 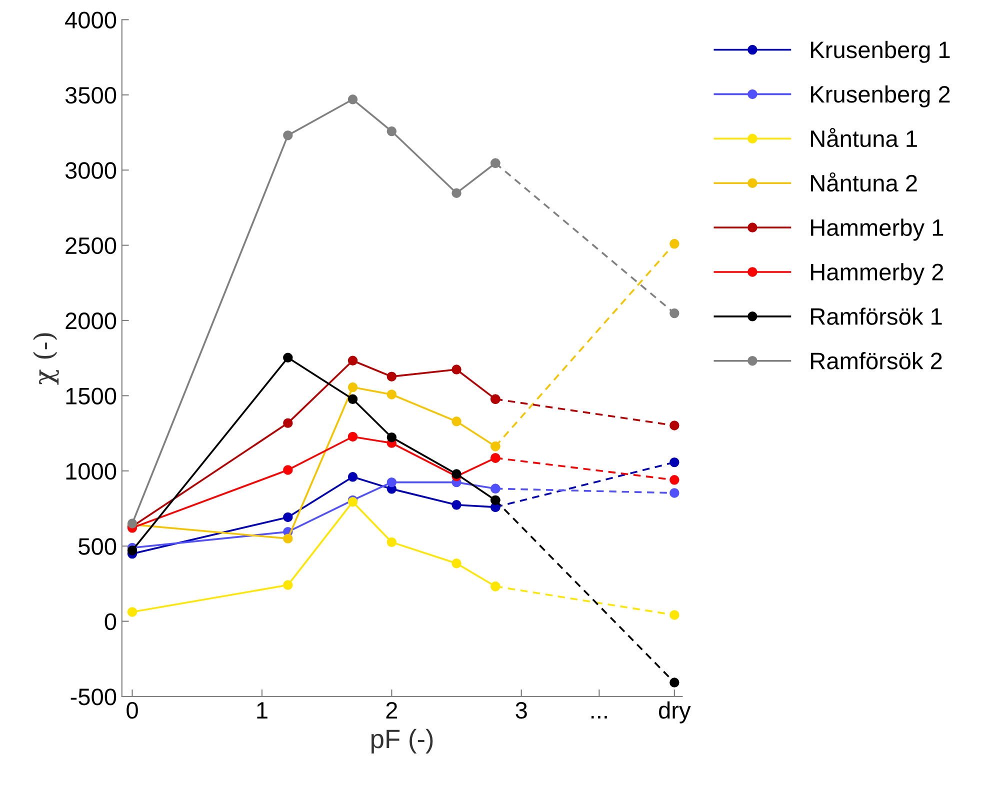 I want to click on y-tick-label: 3500, so click(x=90, y=95).